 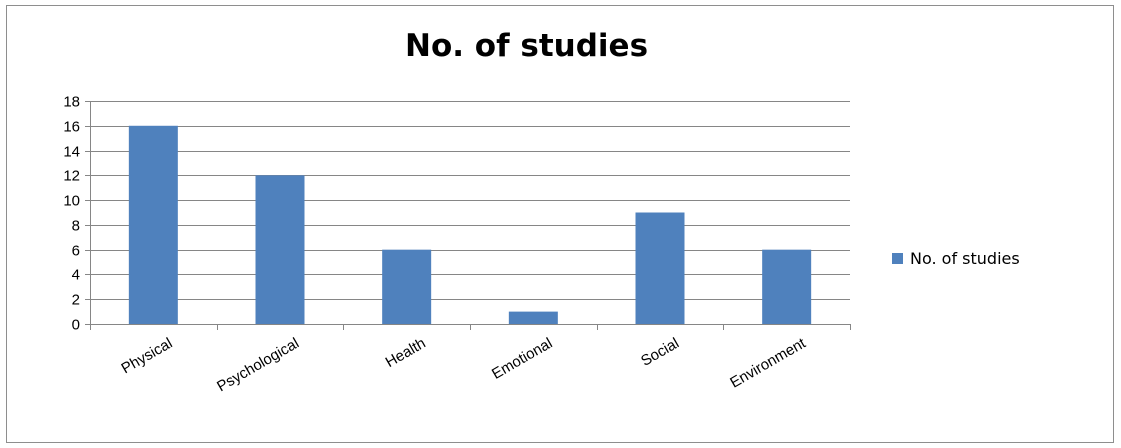 I want to click on legend: No. of studies, so click(x=956, y=258).